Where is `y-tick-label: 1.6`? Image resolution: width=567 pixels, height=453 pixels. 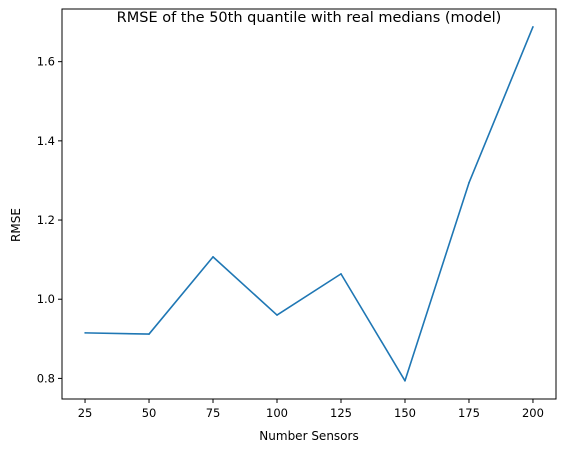
y-tick-label: 1.6 is located at coordinates (46, 62).